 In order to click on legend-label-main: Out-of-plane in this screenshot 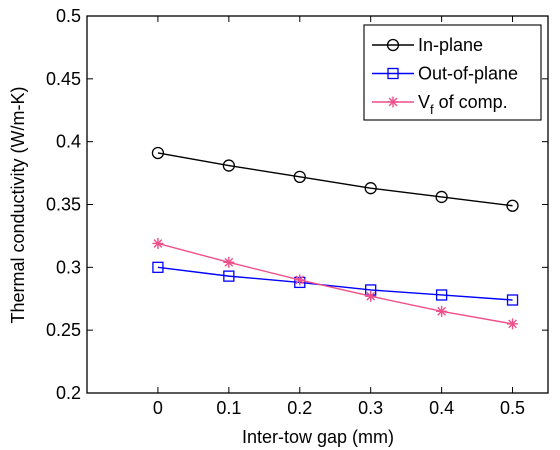, I will do `click(468, 74)`.